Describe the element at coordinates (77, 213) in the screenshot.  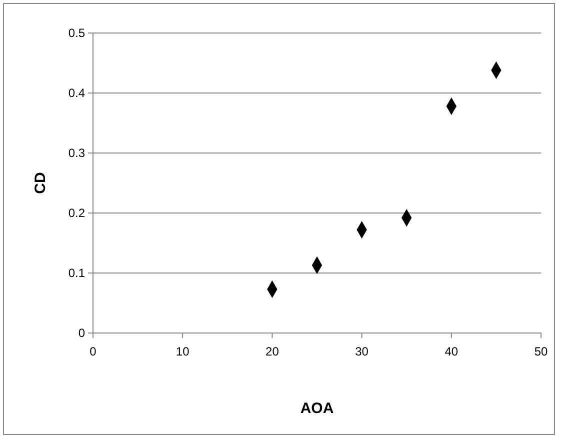
I see `y-tick-label: 0.2` at that location.